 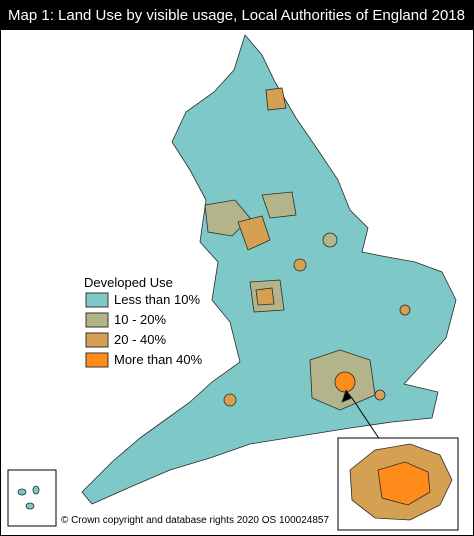 I want to click on inset-frame, so click(x=32, y=498).